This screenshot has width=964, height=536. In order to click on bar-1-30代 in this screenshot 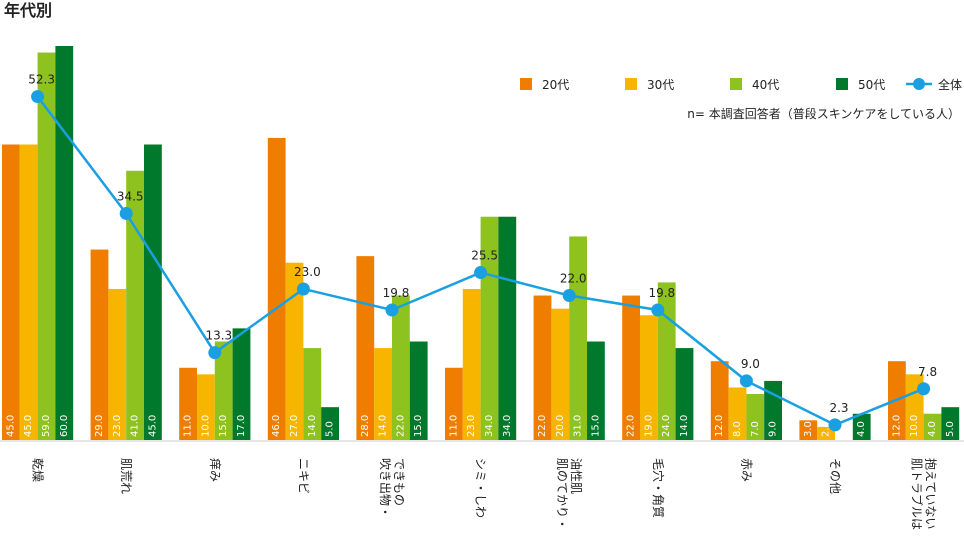, I will do `click(28, 292)`.